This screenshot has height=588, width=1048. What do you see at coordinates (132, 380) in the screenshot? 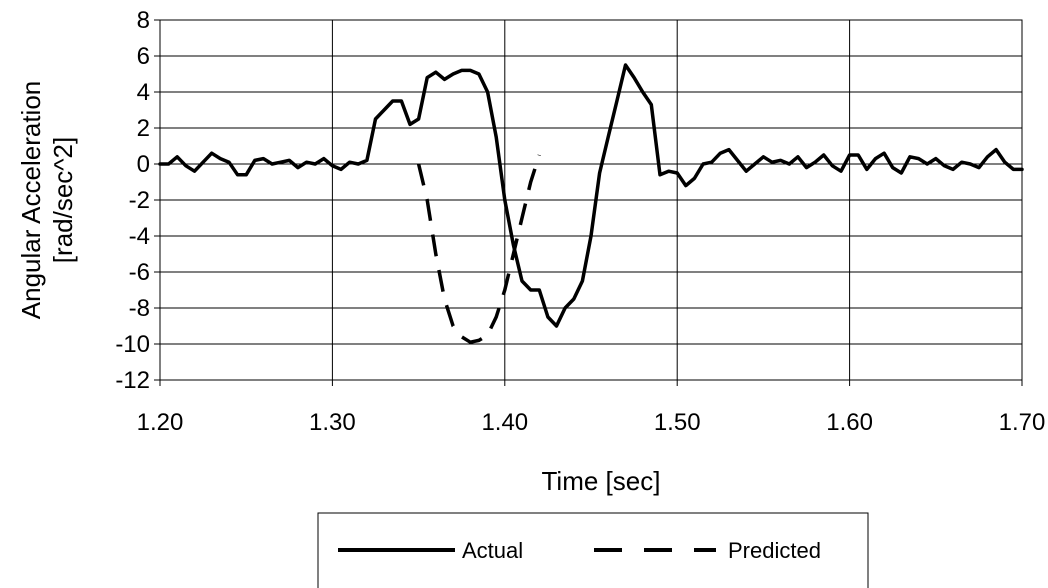
I see `y-tick-label: -12` at bounding box center [132, 380].